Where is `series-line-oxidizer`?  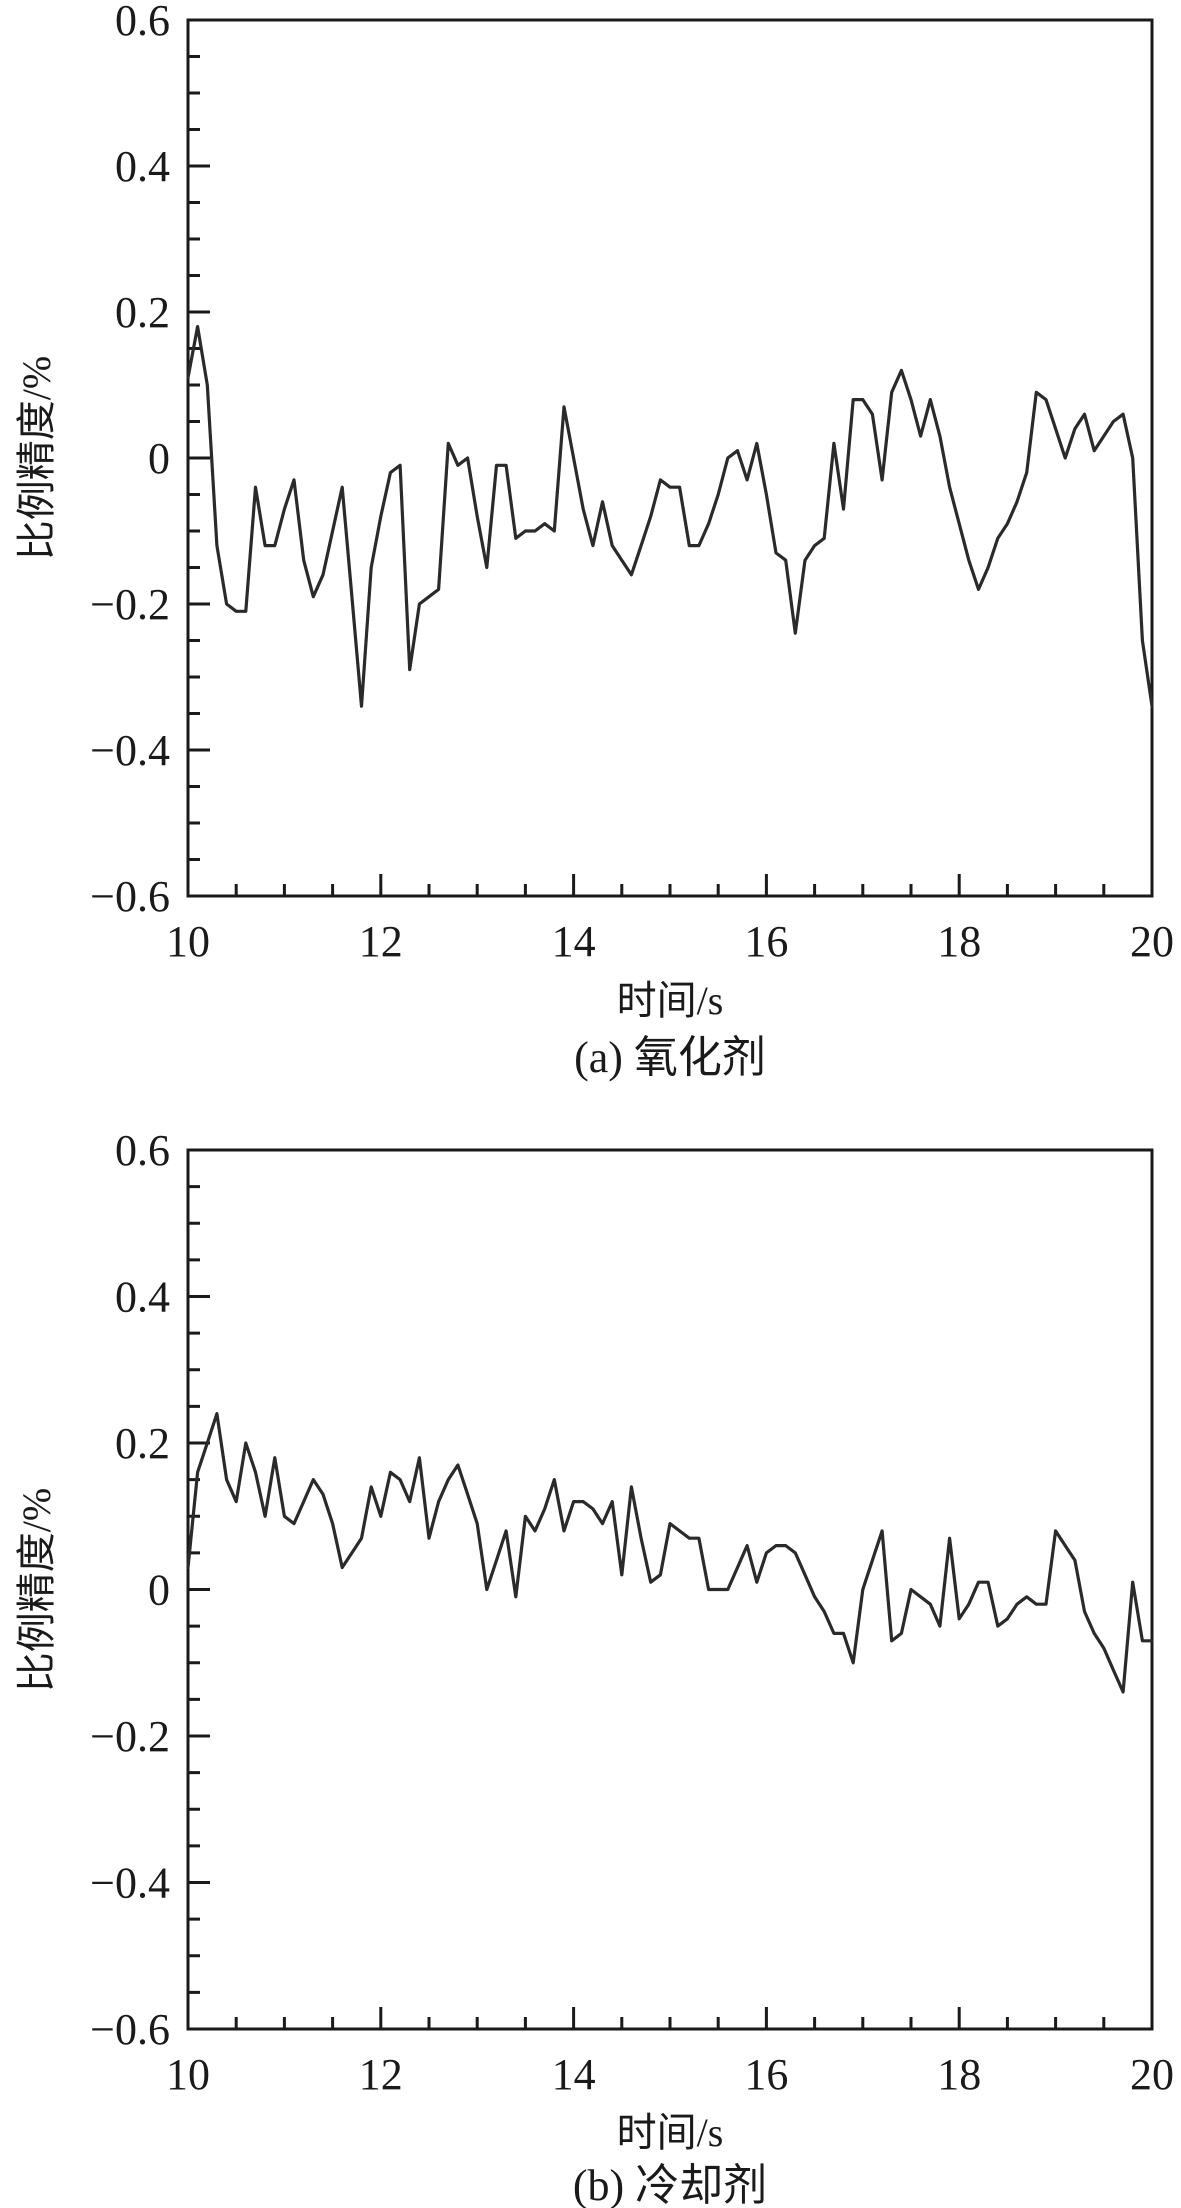
series-line-oxidizer is located at coordinates (670, 516).